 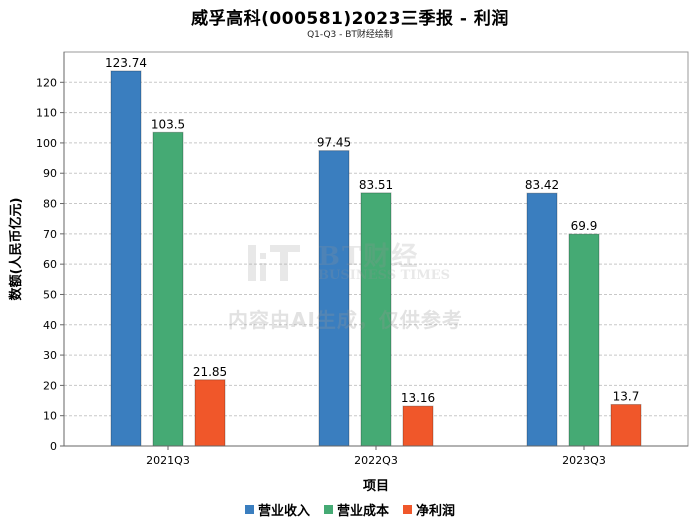 What do you see at coordinates (50, 385) in the screenshot?
I see `y-tick-label: 20` at bounding box center [50, 385].